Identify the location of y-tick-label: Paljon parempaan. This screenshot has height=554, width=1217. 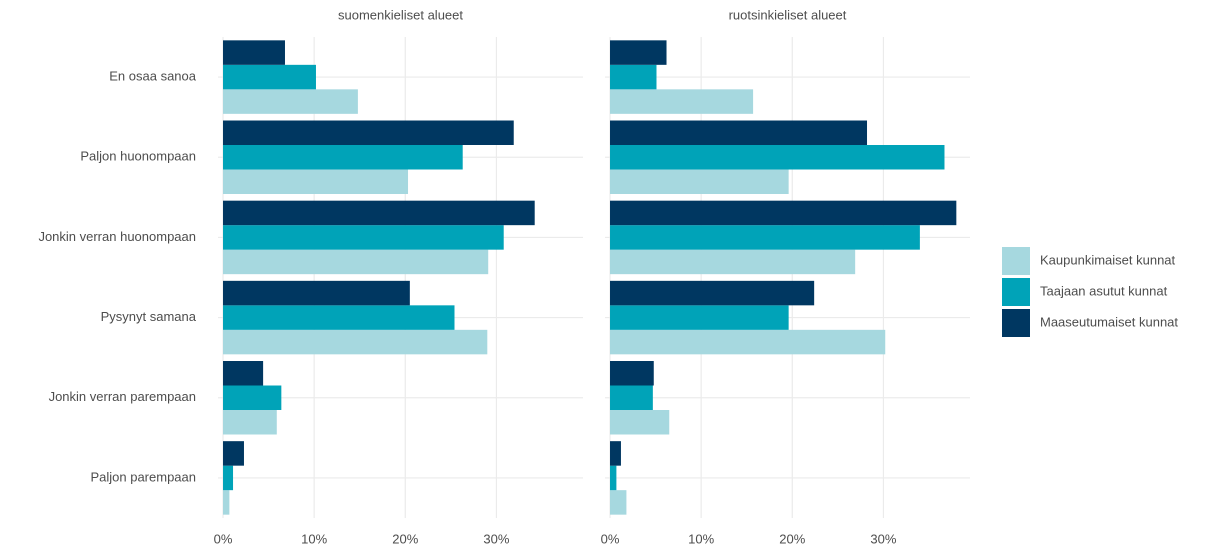
(143, 476).